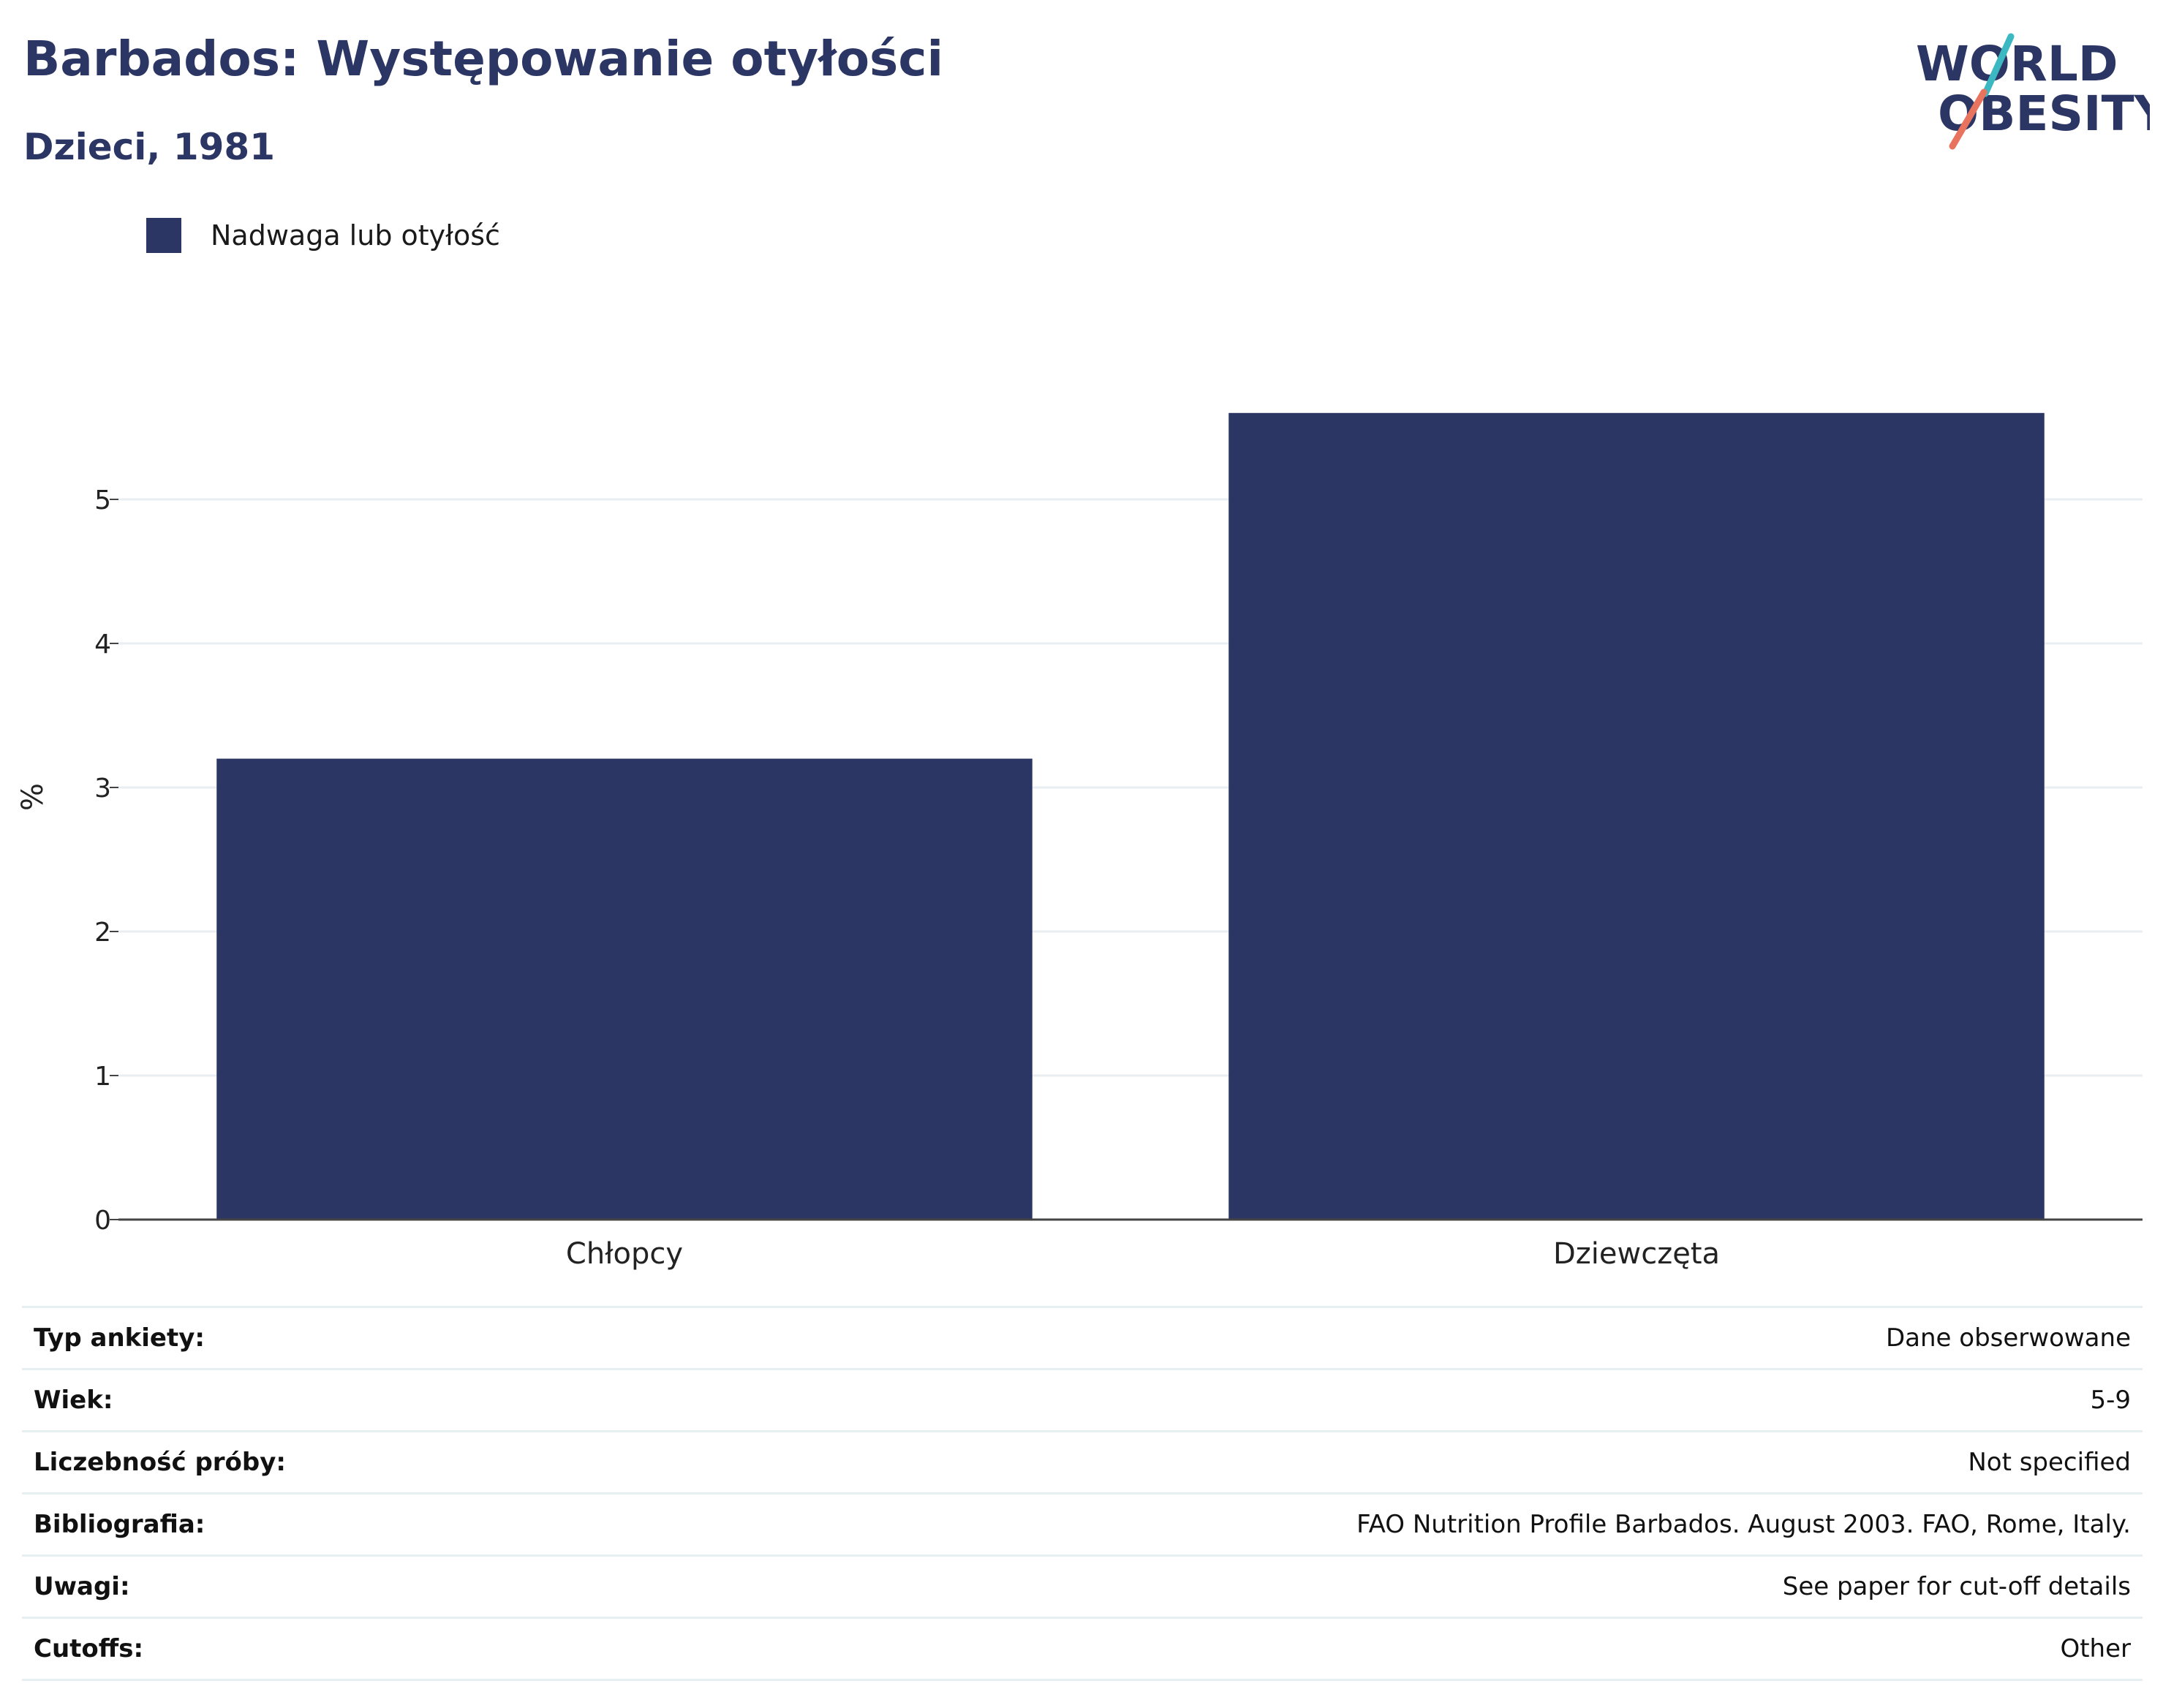  Describe the element at coordinates (356, 235) in the screenshot. I see `legend-label: Nadwaga lub otyłość` at that location.